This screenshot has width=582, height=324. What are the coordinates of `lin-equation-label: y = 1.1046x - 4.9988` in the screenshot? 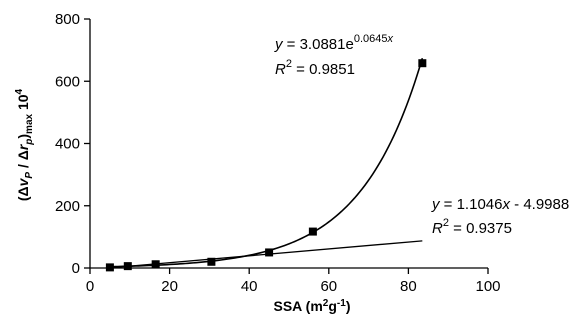 It's located at (500, 204).